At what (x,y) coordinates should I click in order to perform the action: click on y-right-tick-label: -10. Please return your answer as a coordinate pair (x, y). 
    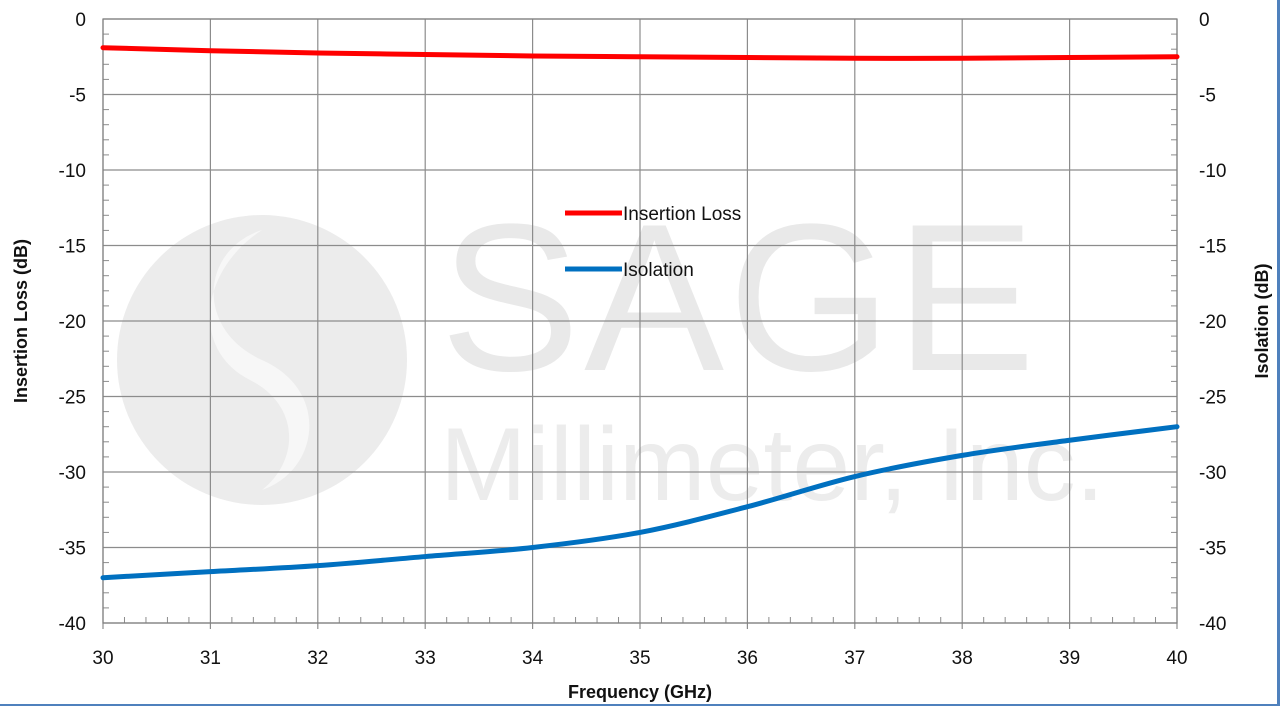
    Looking at the image, I should click on (1212, 171).